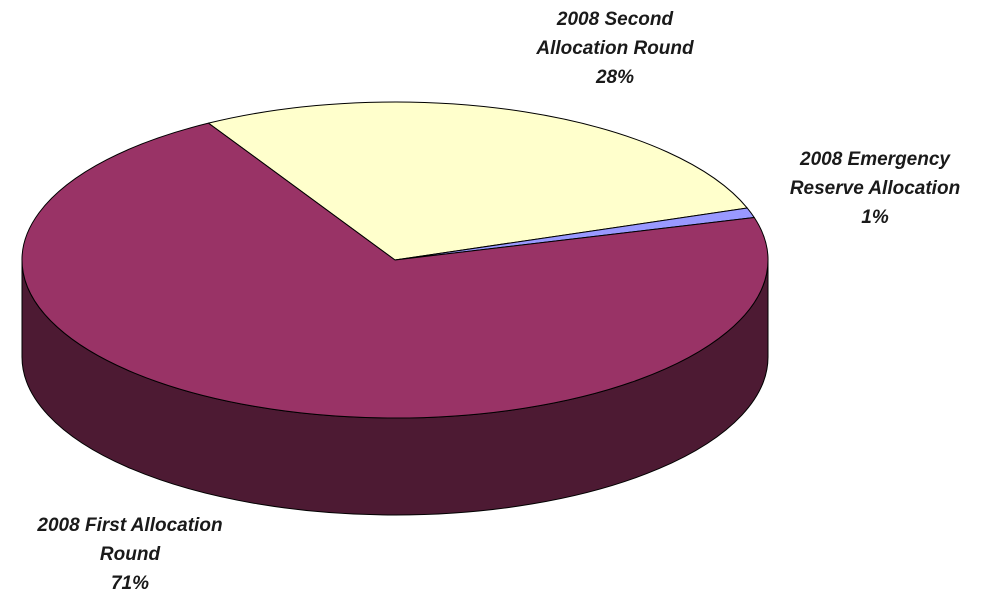  I want to click on slice-label-first-allocation-round: 2008 First Allocation Round 71%, so click(130, 554).